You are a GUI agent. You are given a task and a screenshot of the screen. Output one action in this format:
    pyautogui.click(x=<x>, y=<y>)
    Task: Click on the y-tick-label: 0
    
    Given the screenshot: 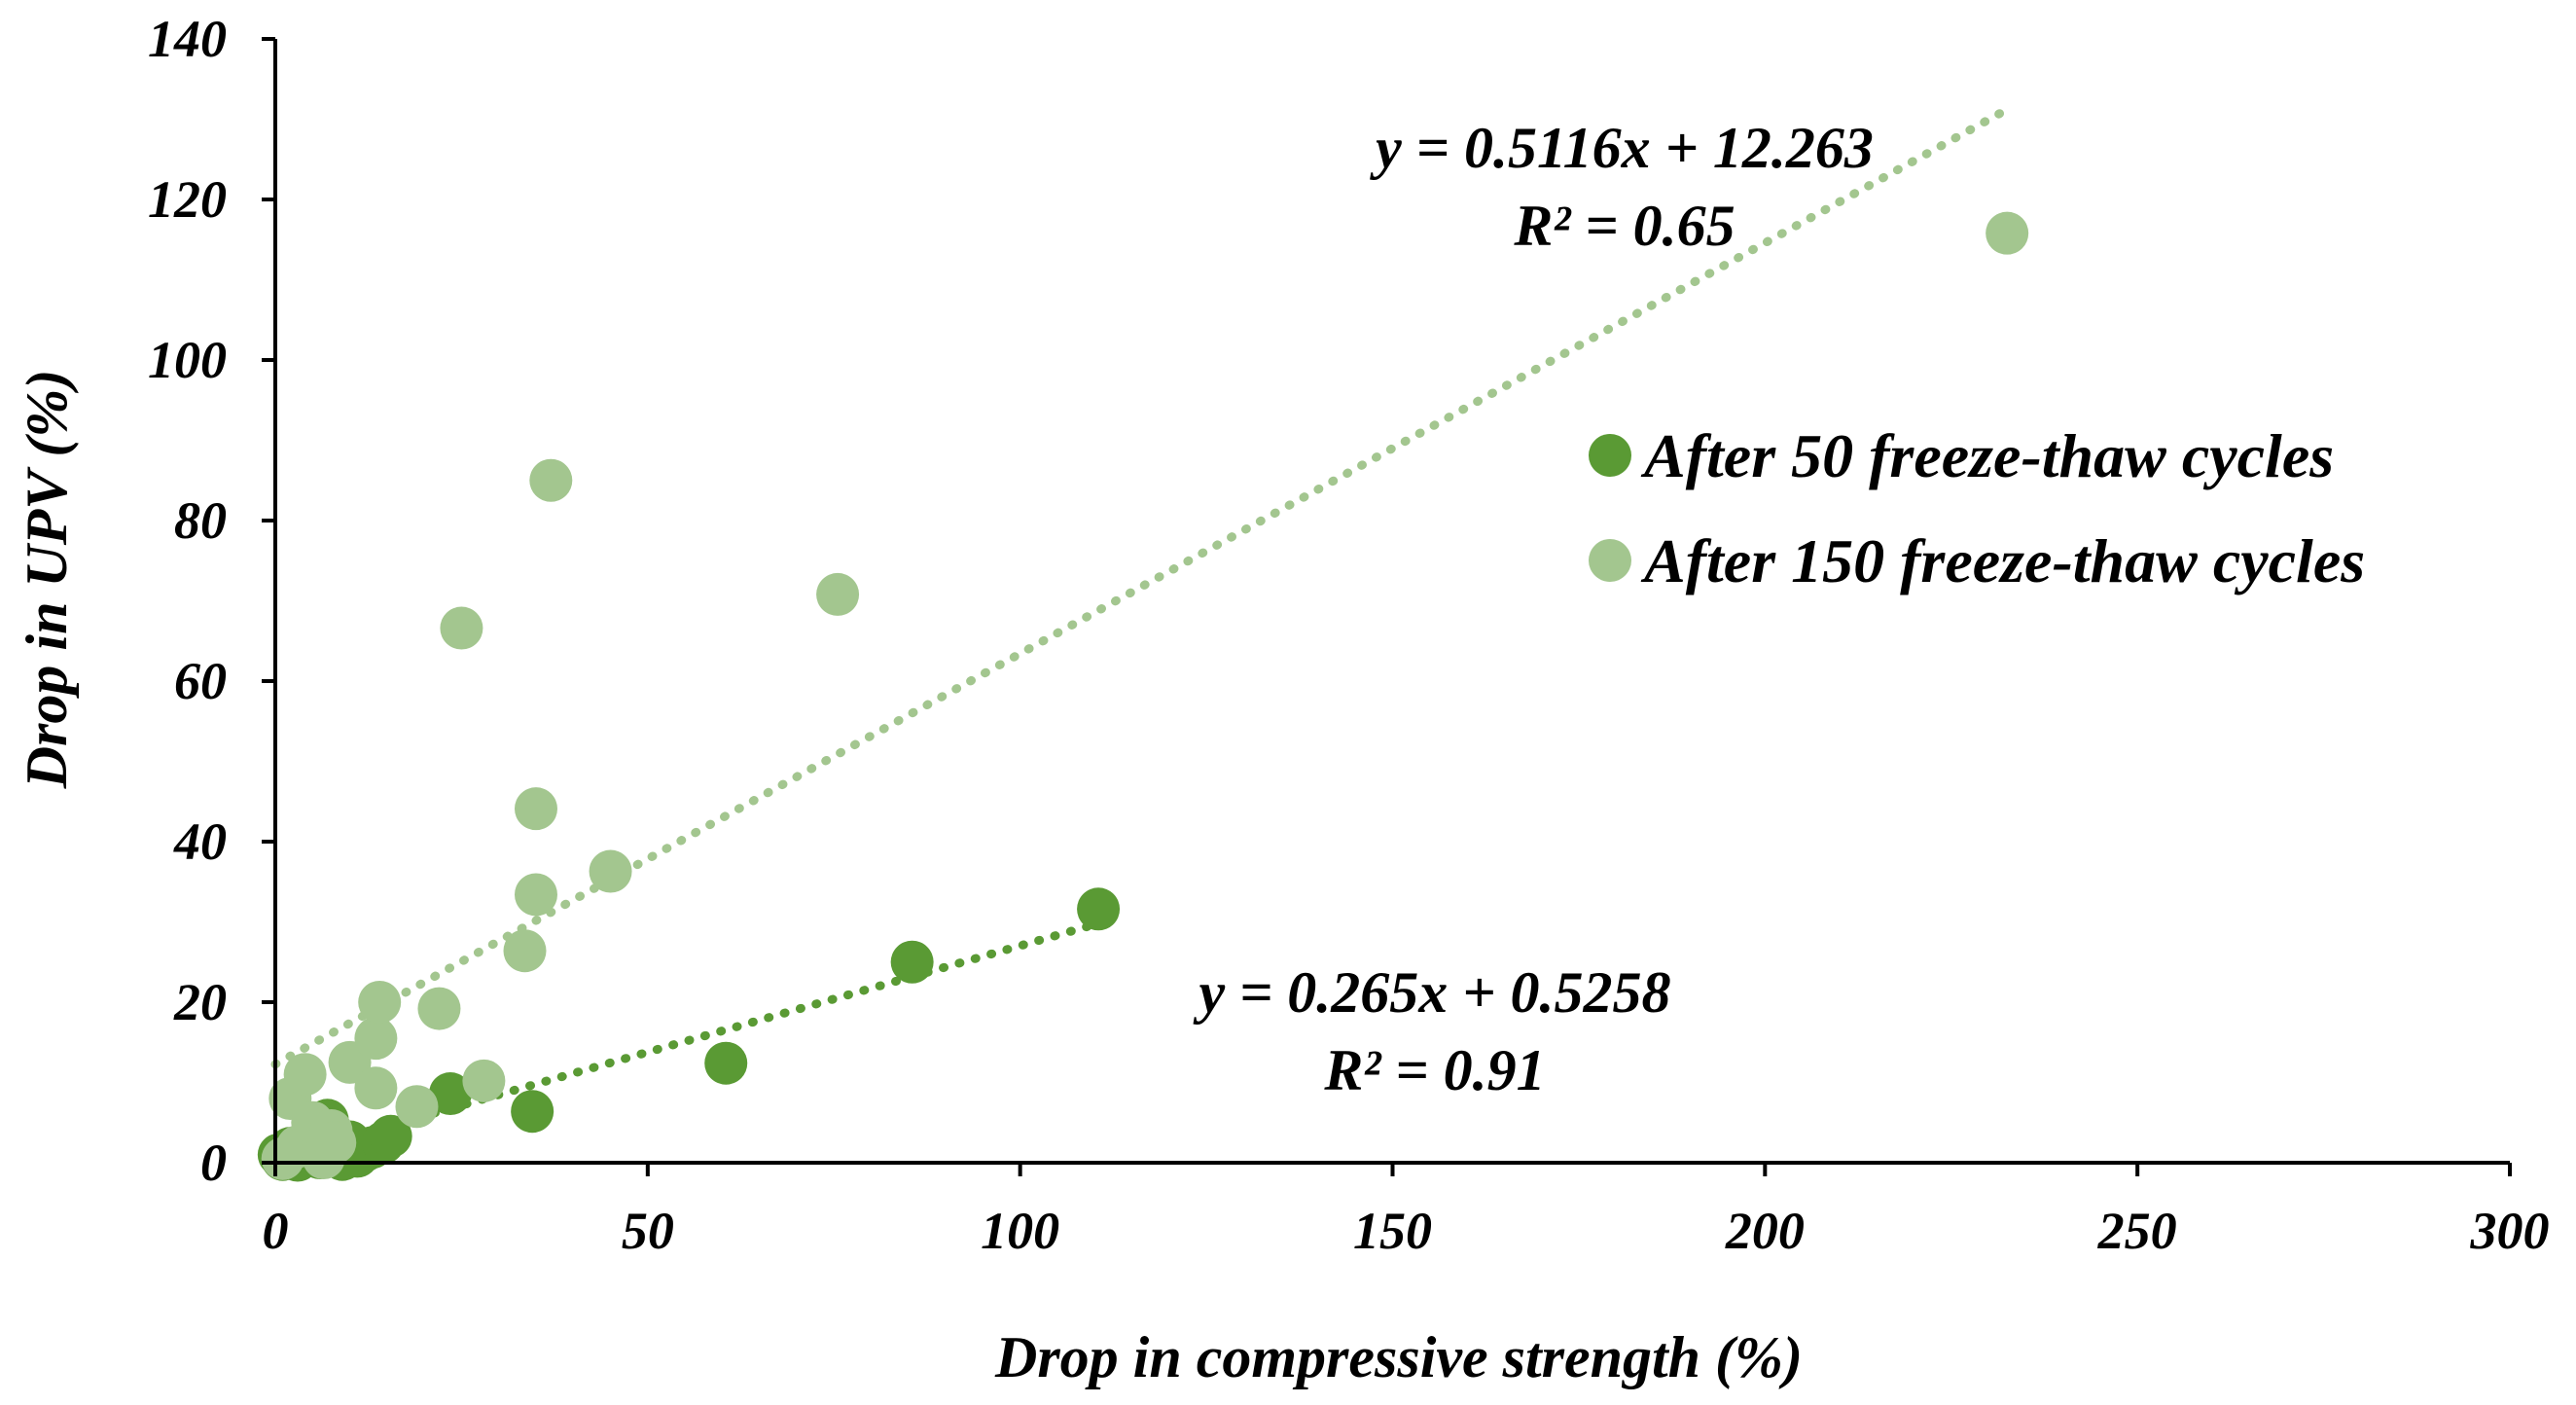 What is the action you would take?
    pyautogui.click(x=213, y=1163)
    